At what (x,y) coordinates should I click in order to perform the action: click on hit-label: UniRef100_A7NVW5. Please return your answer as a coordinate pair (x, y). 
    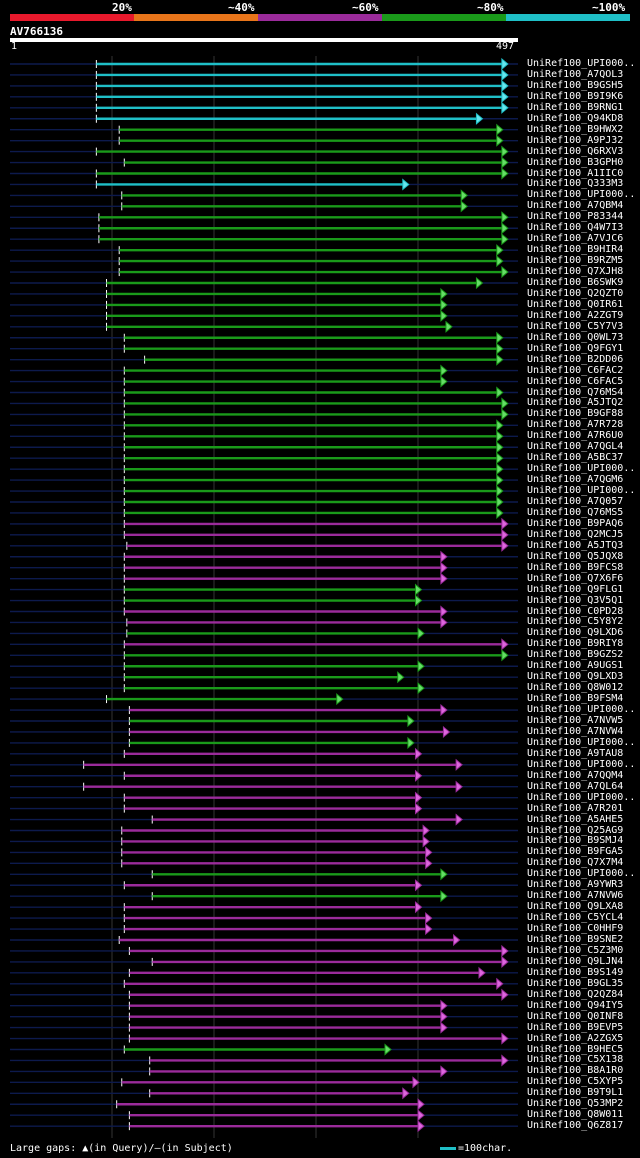
    Looking at the image, I should click on (575, 720).